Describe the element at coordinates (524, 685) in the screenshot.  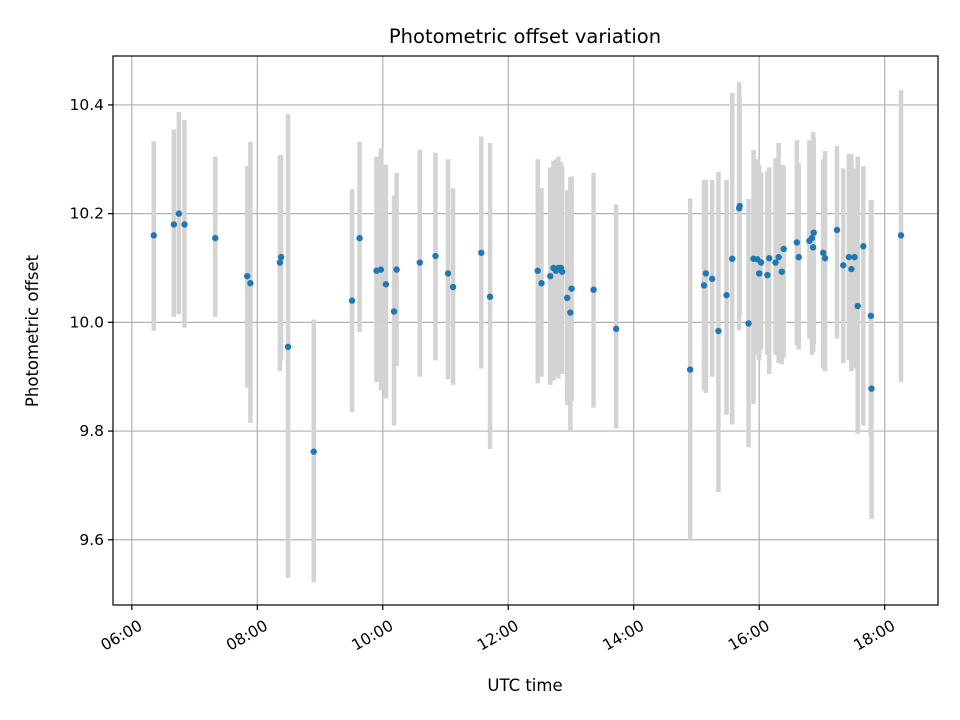
I see `x-axis-label: UTC time` at that location.